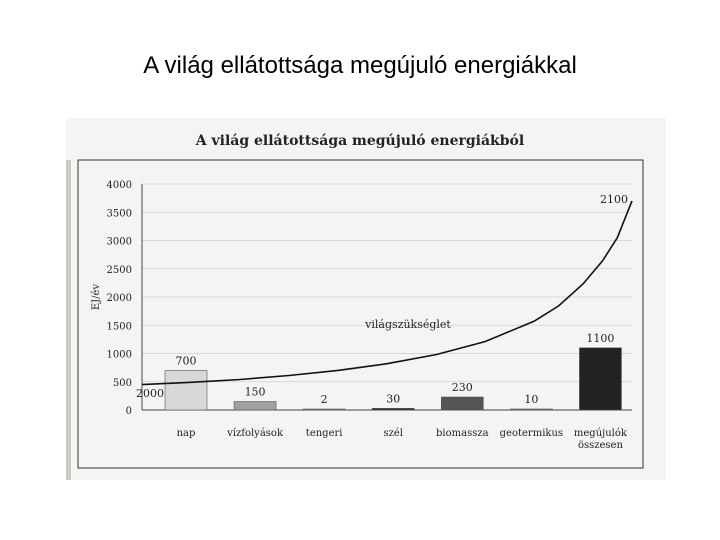 Image resolution: width=720 pixels, height=540 pixels. Describe the element at coordinates (600, 338) in the screenshot. I see `value-label: 1100` at that location.